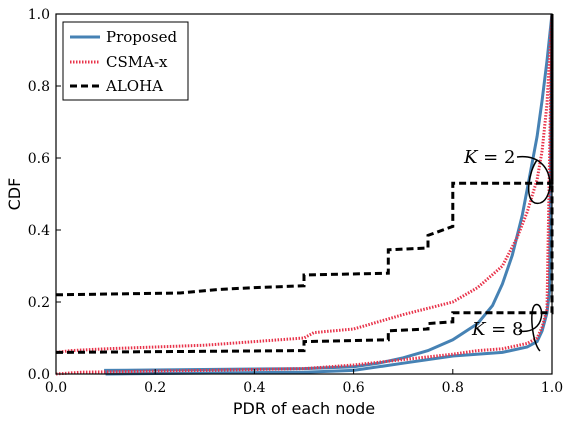 This screenshot has width=565, height=424. I want to click on annotation-k8-ellipse, so click(530, 327).